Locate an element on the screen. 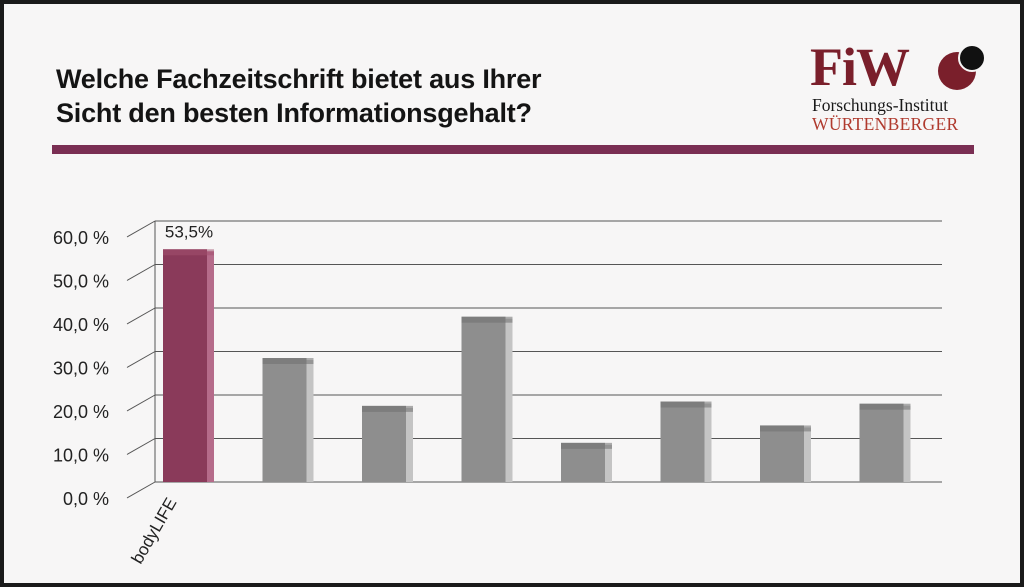 Image resolution: width=1024 pixels, height=587 pixels. logo-institute-name: Forschungs-Institut is located at coordinates (880, 105).